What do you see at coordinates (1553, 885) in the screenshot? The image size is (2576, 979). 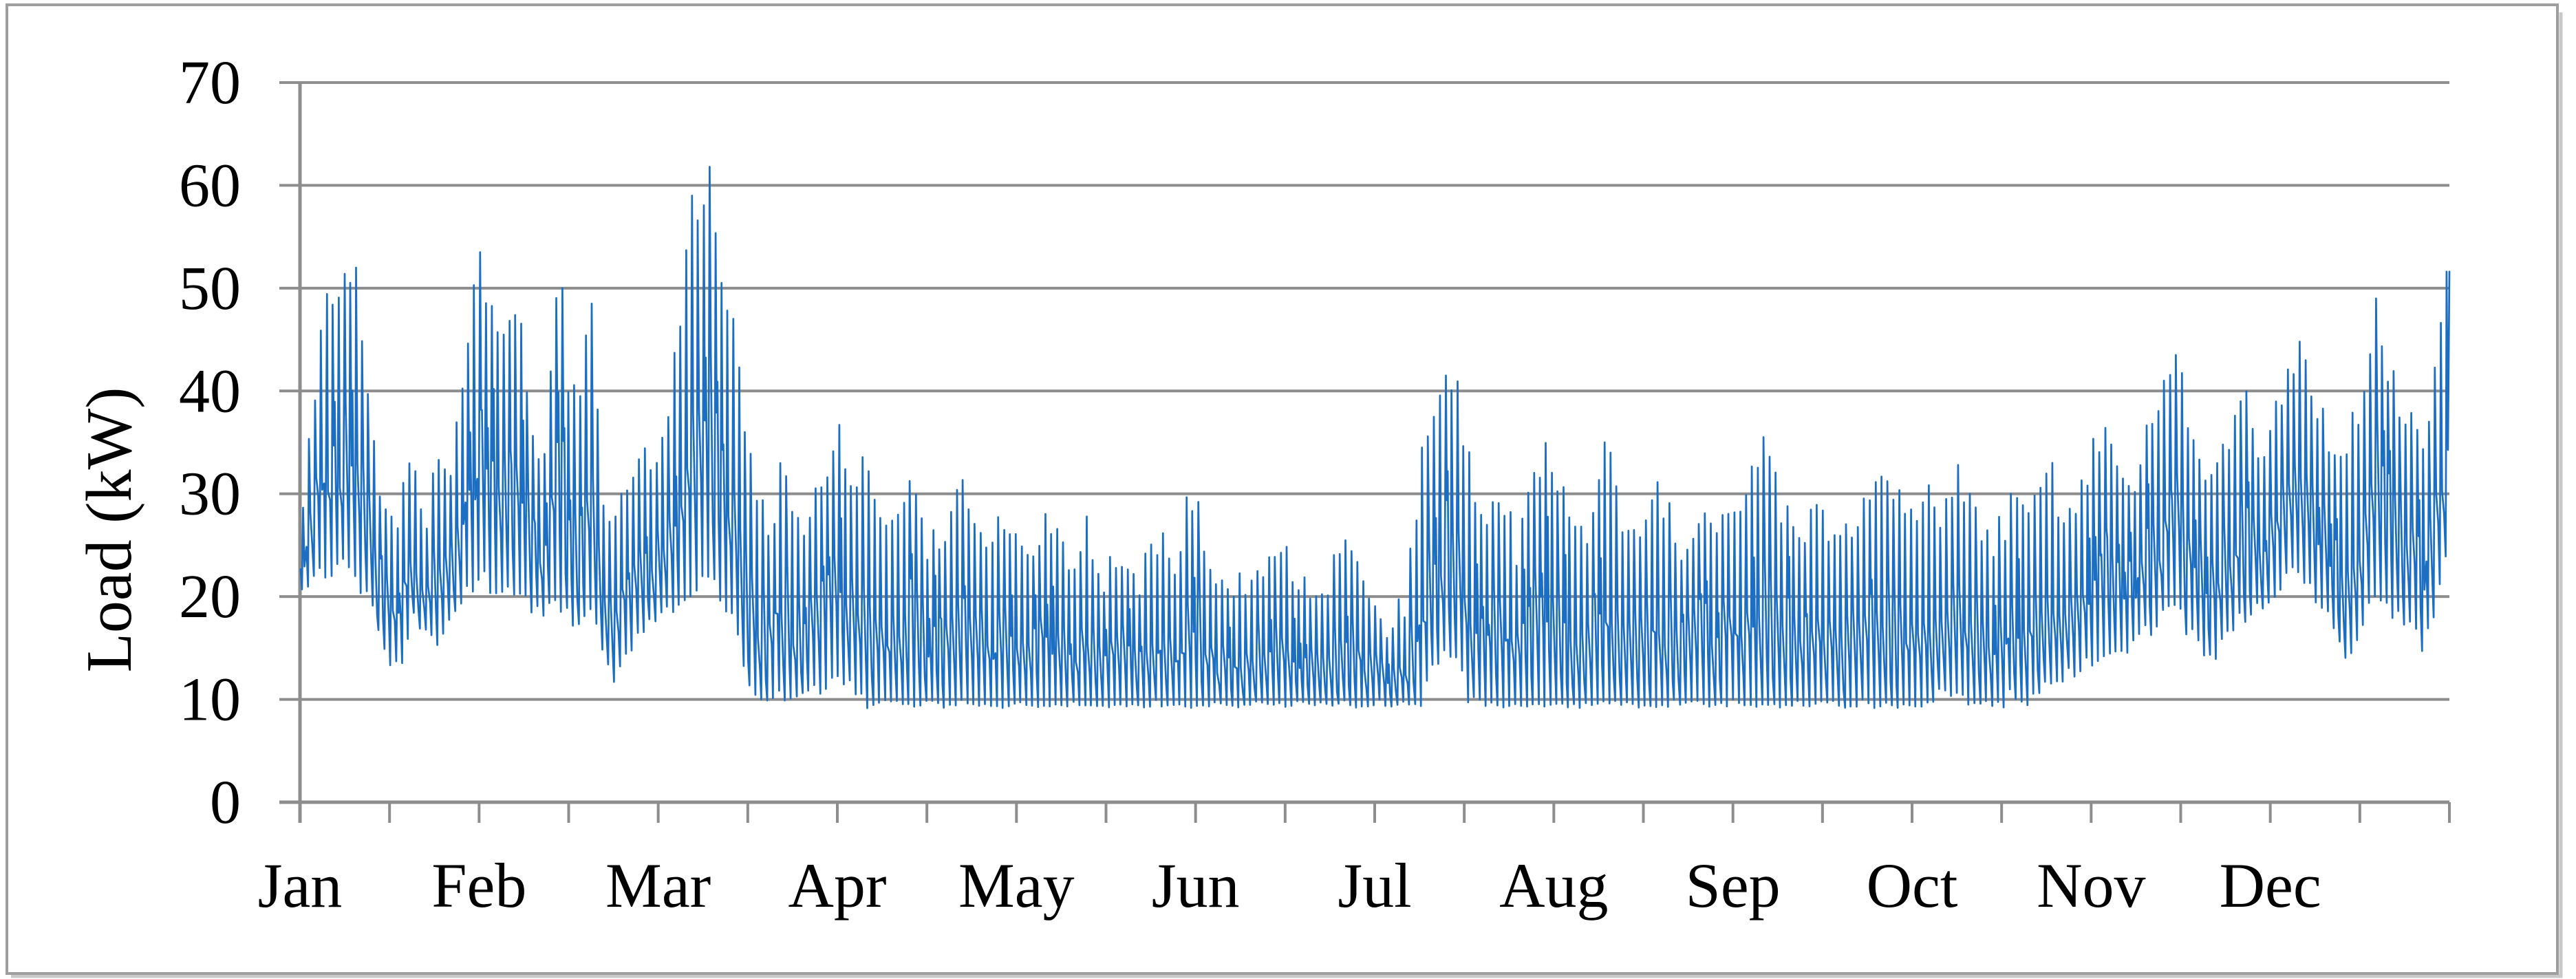 I see `x-axis-month-label: Aug` at bounding box center [1553, 885].